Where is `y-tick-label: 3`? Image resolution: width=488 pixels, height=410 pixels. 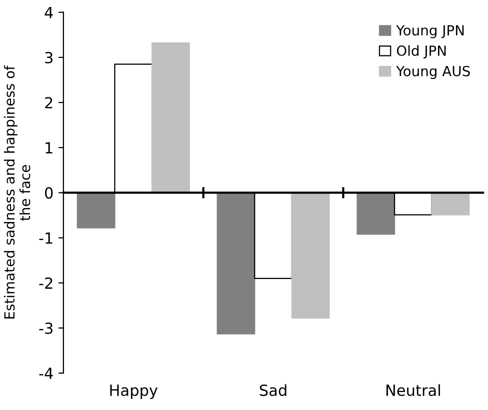
y-tick-label: 3 is located at coordinates (48, 58).